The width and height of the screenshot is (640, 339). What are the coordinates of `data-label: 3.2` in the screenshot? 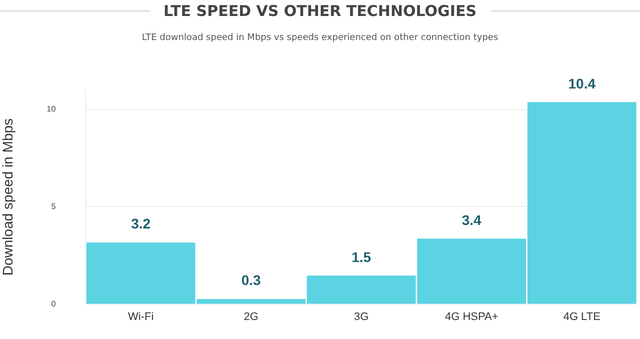 It's located at (141, 224).